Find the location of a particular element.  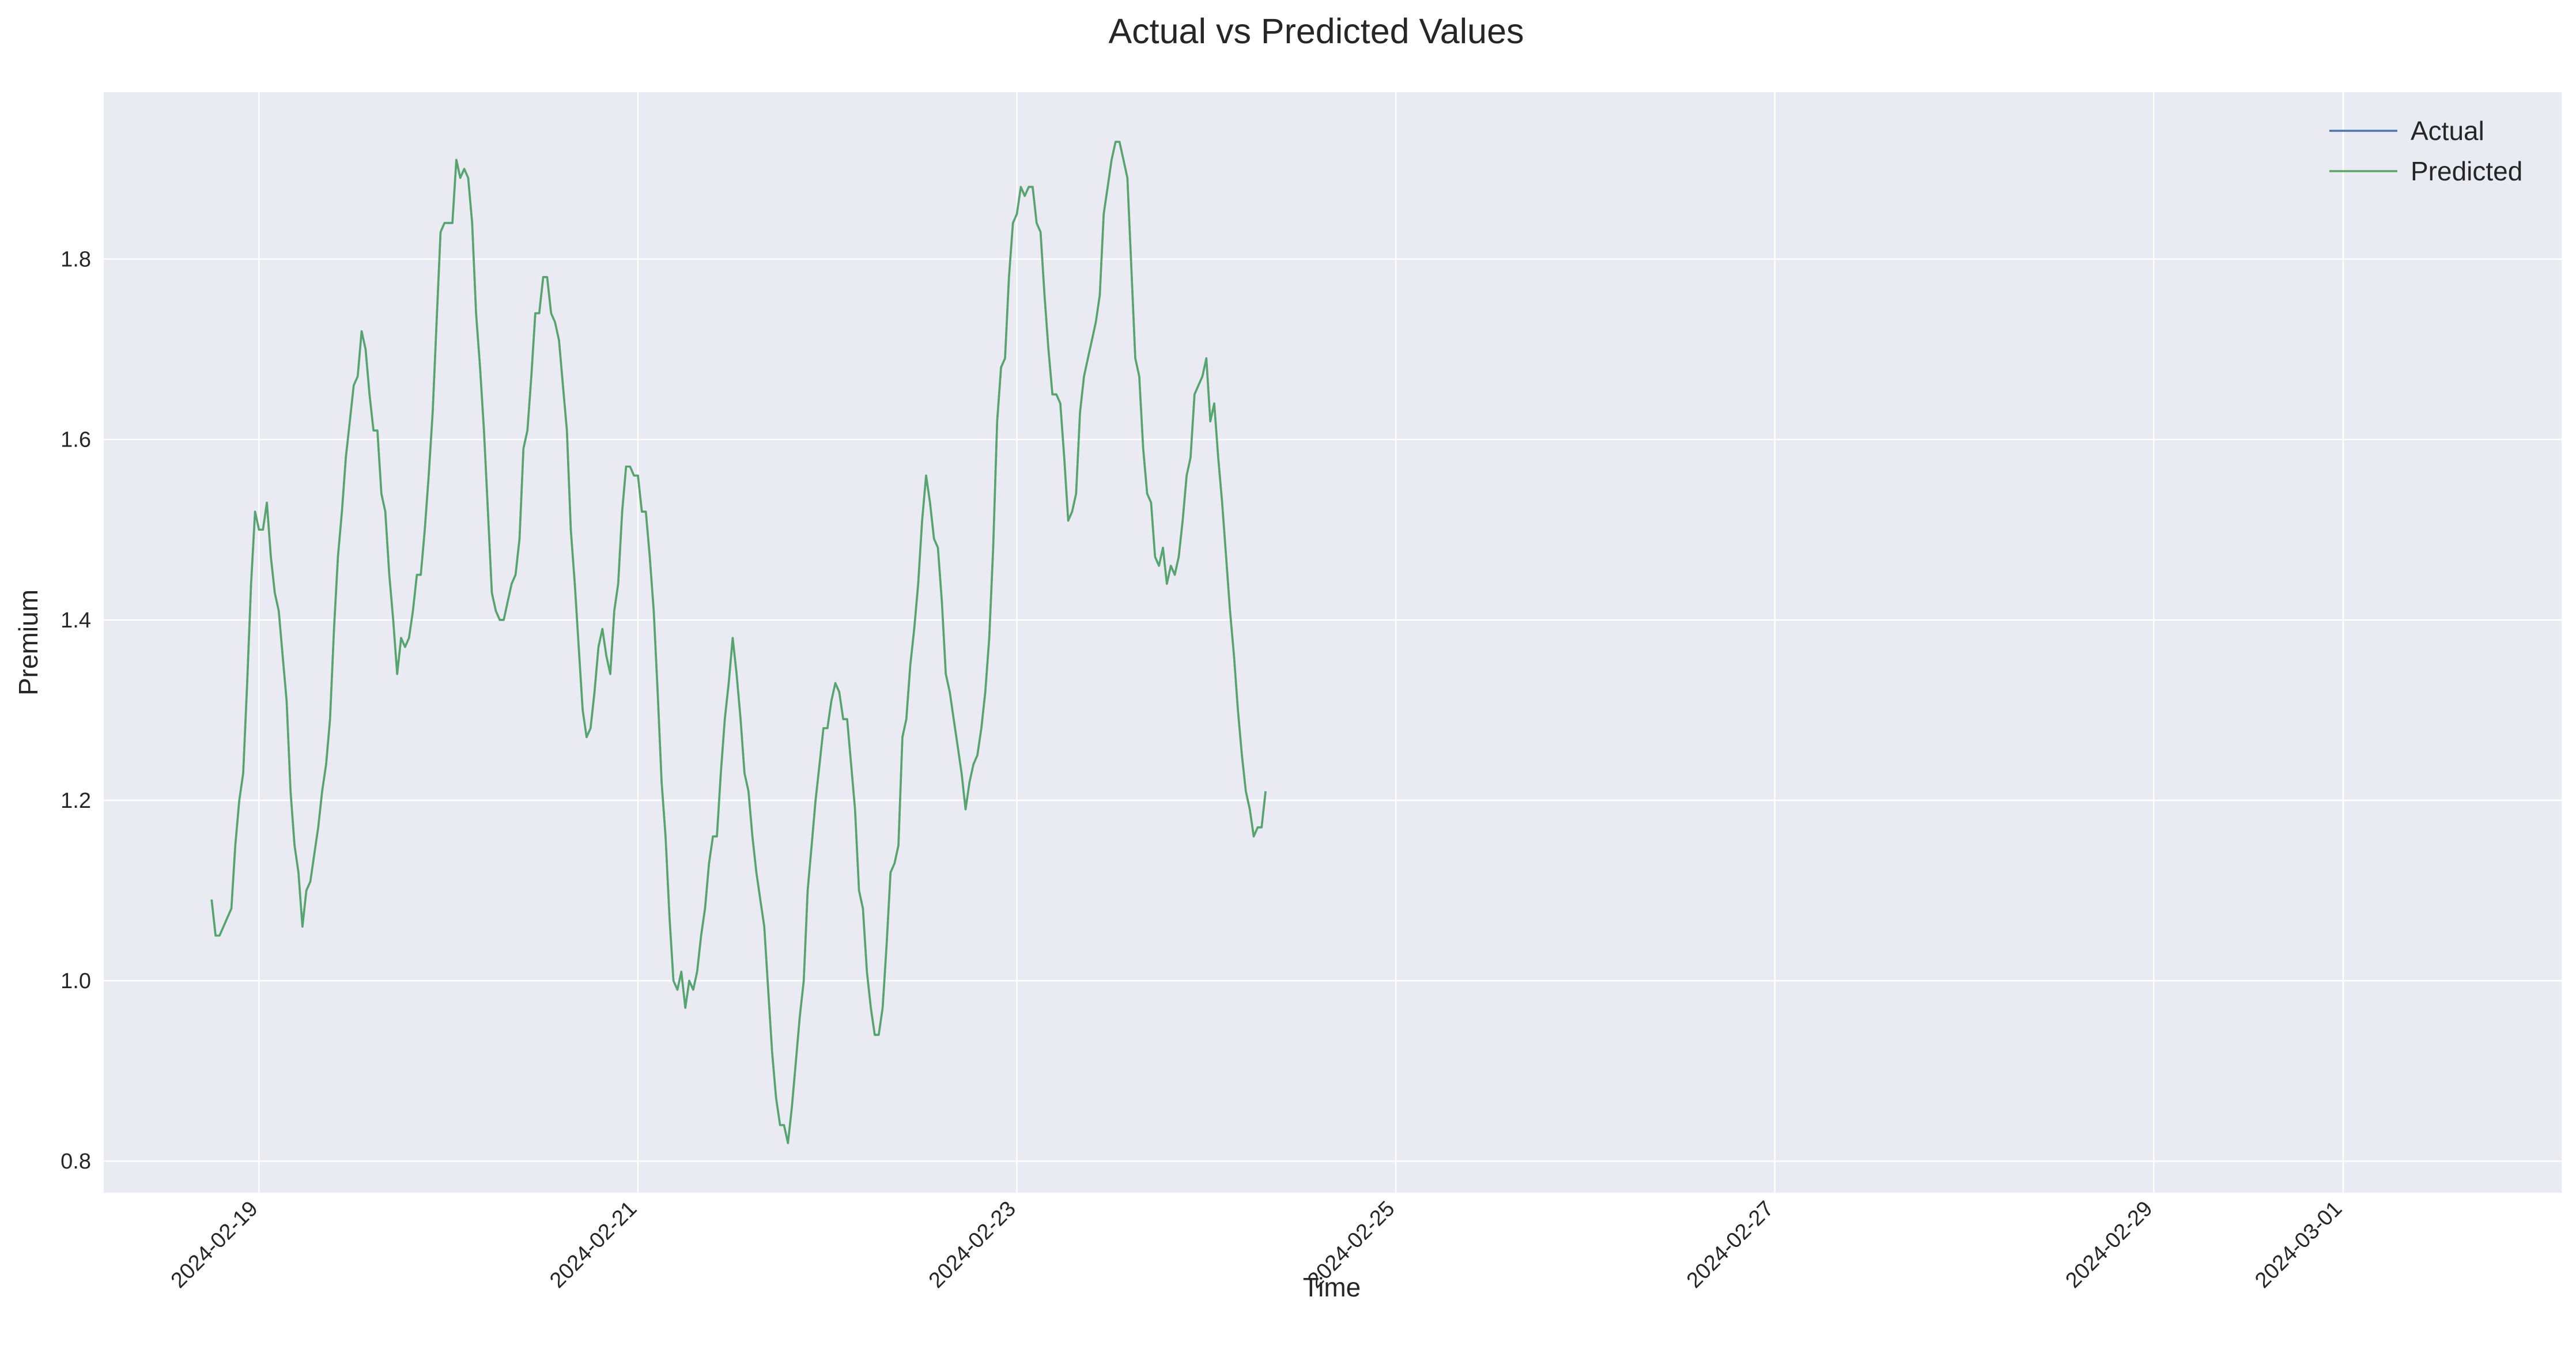

x-tick-label: 2024-03-01 is located at coordinates (2298, 1245).